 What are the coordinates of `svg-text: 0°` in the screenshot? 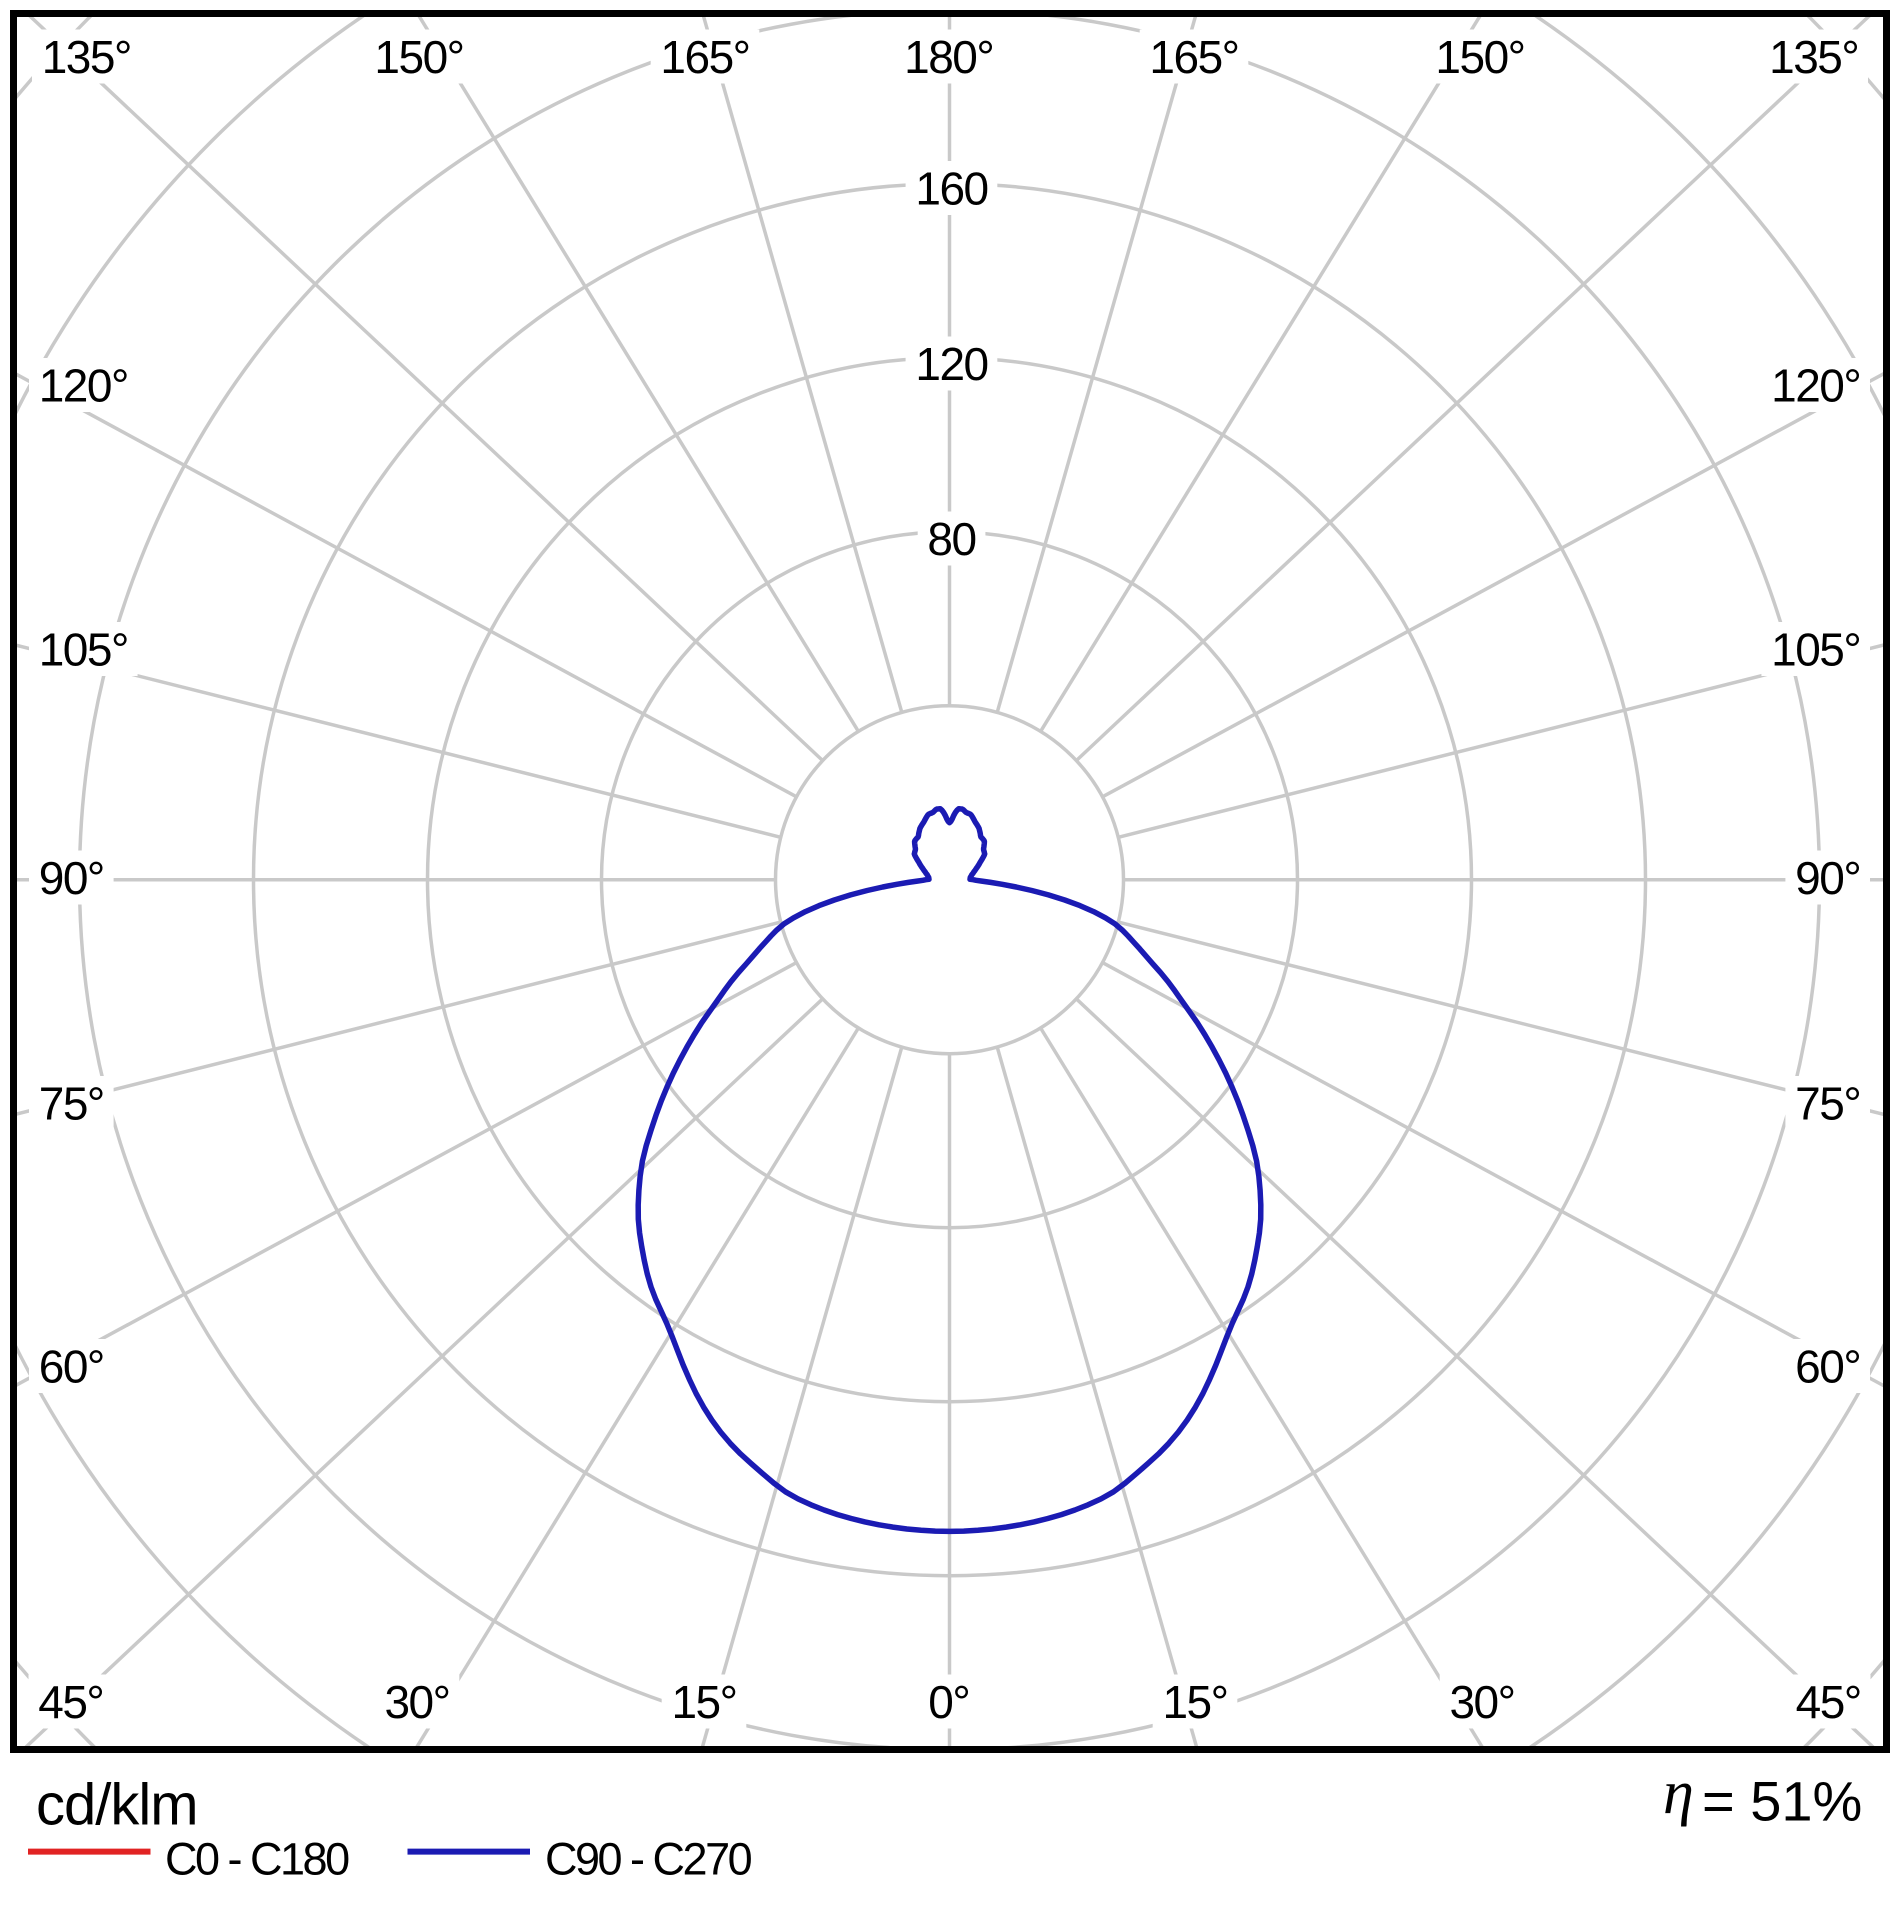 It's located at (948, 1702).